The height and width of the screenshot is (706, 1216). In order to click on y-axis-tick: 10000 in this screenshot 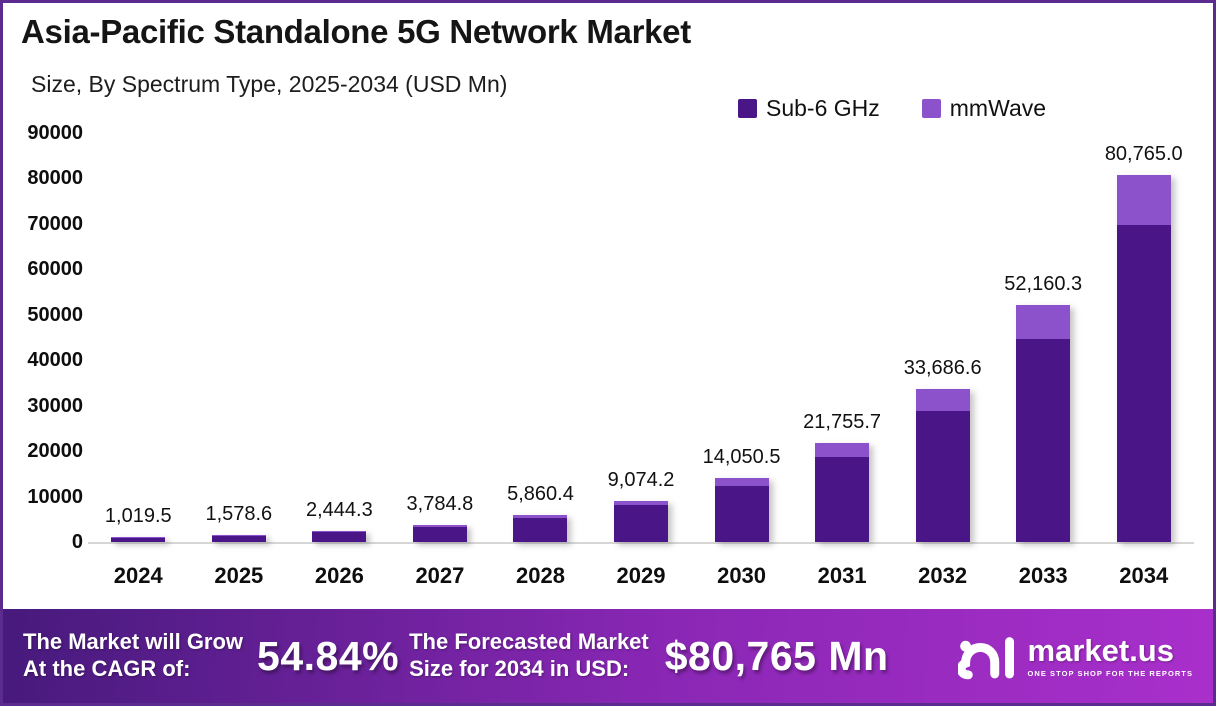, I will do `click(55, 496)`.